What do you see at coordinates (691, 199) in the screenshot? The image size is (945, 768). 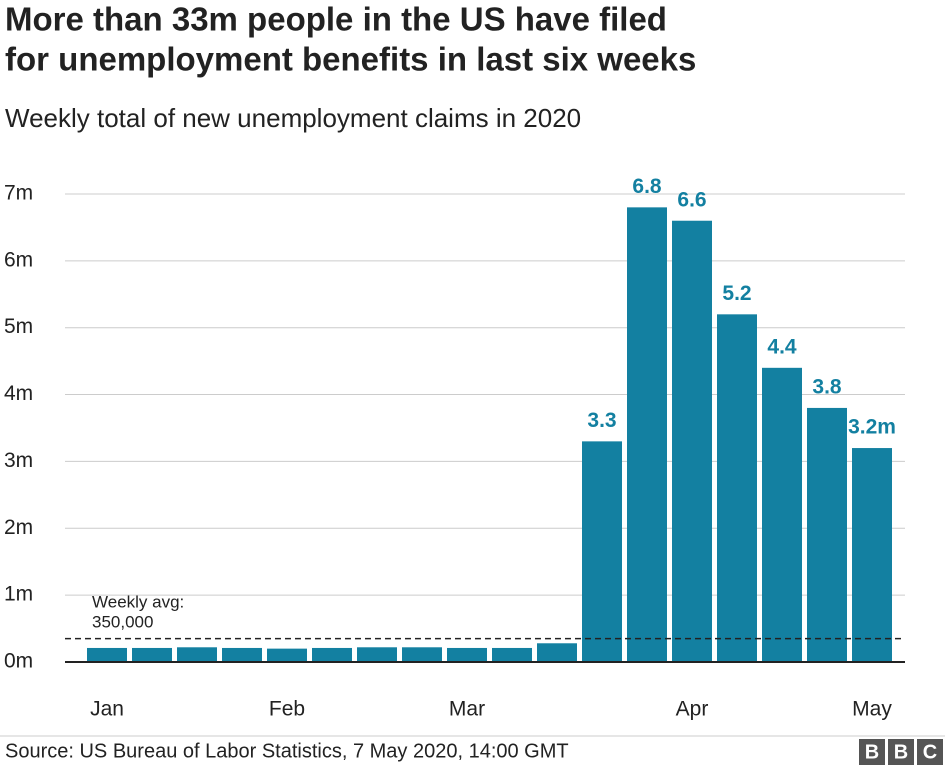 I see `value-label: 6.6` at bounding box center [691, 199].